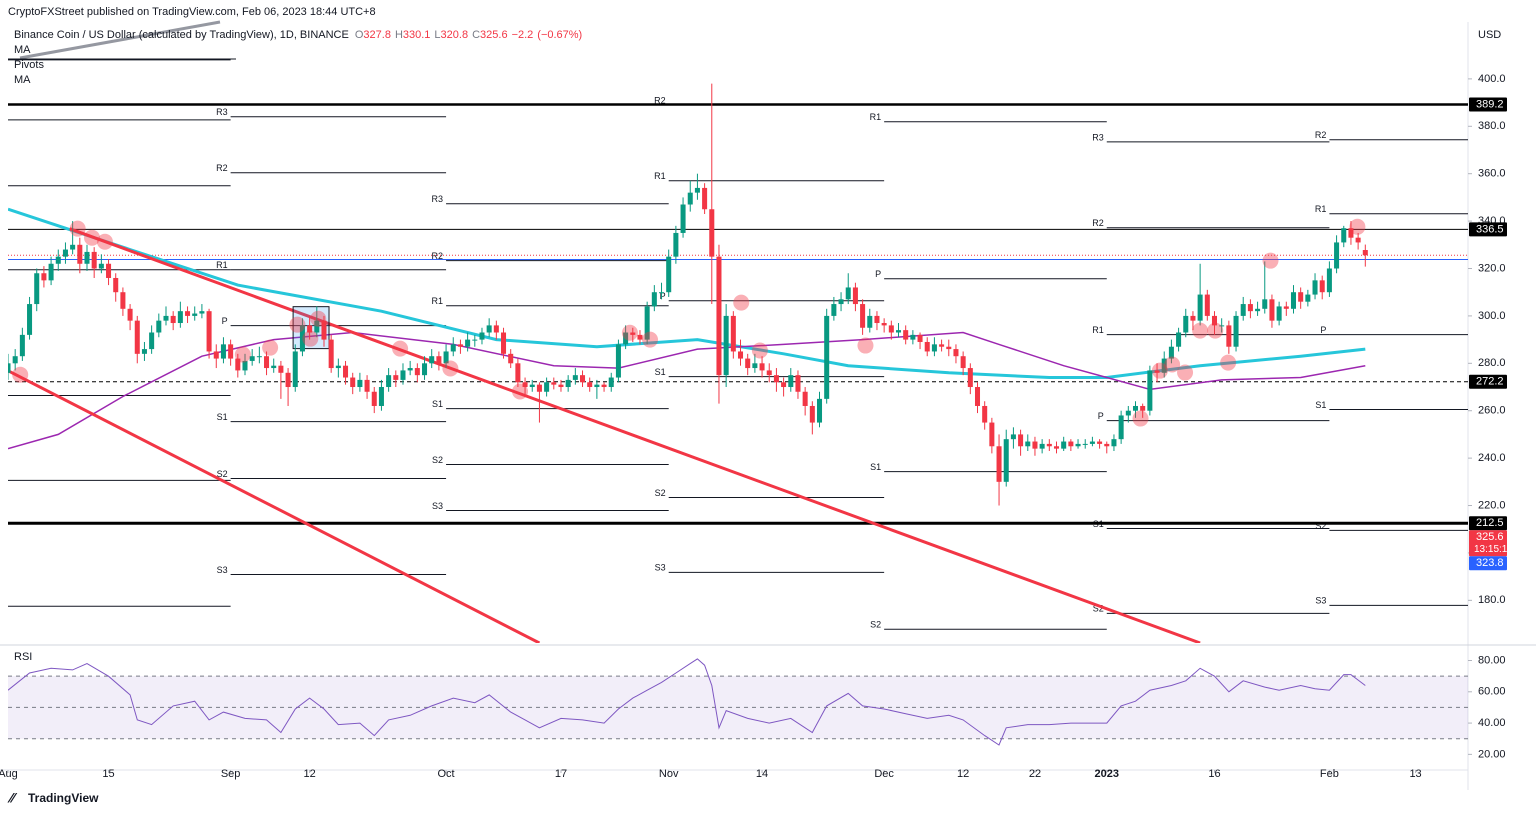  Describe the element at coordinates (108, 774) in the screenshot. I see `x-tick-label: 15` at that location.